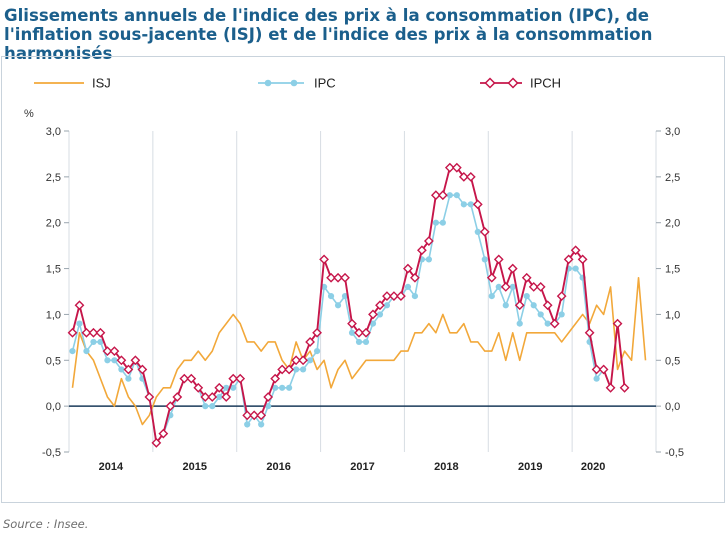 The image size is (728, 538). I want to click on y-tick-label-left: 2,0, so click(53, 224).